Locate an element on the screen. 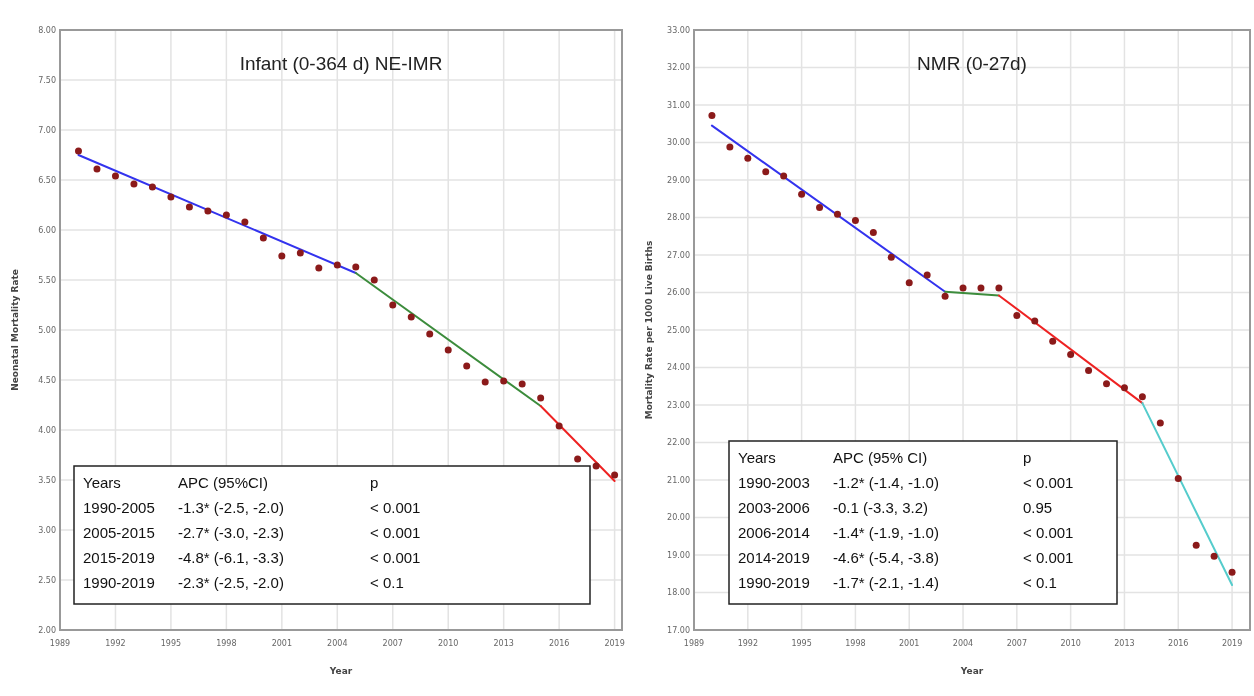  y-tick-label: 6.50 is located at coordinates (47, 180).